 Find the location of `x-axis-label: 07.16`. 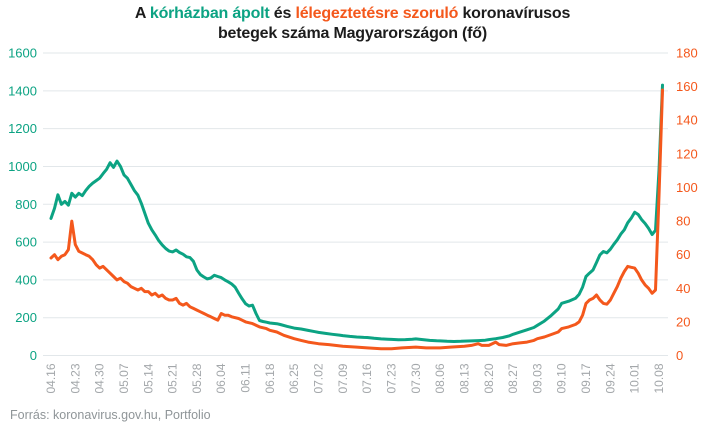

x-axis-label: 07.16 is located at coordinates (367, 378).